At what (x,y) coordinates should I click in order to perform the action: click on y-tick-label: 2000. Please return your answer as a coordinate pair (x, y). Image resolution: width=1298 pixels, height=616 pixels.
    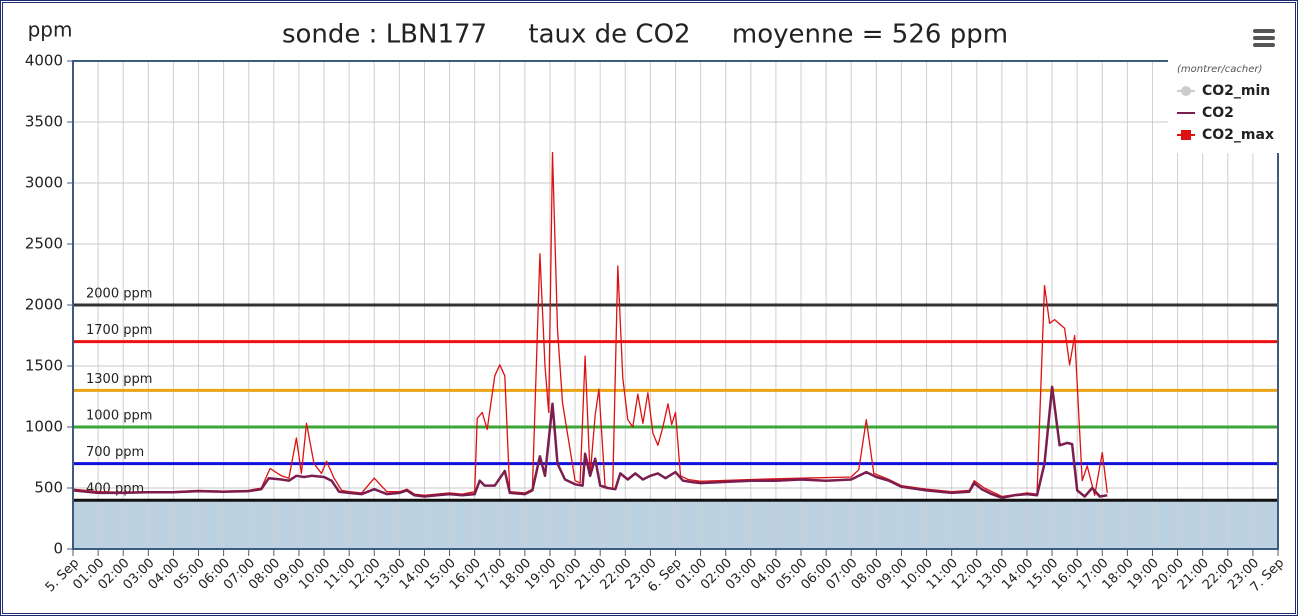
    Looking at the image, I should click on (44, 305).